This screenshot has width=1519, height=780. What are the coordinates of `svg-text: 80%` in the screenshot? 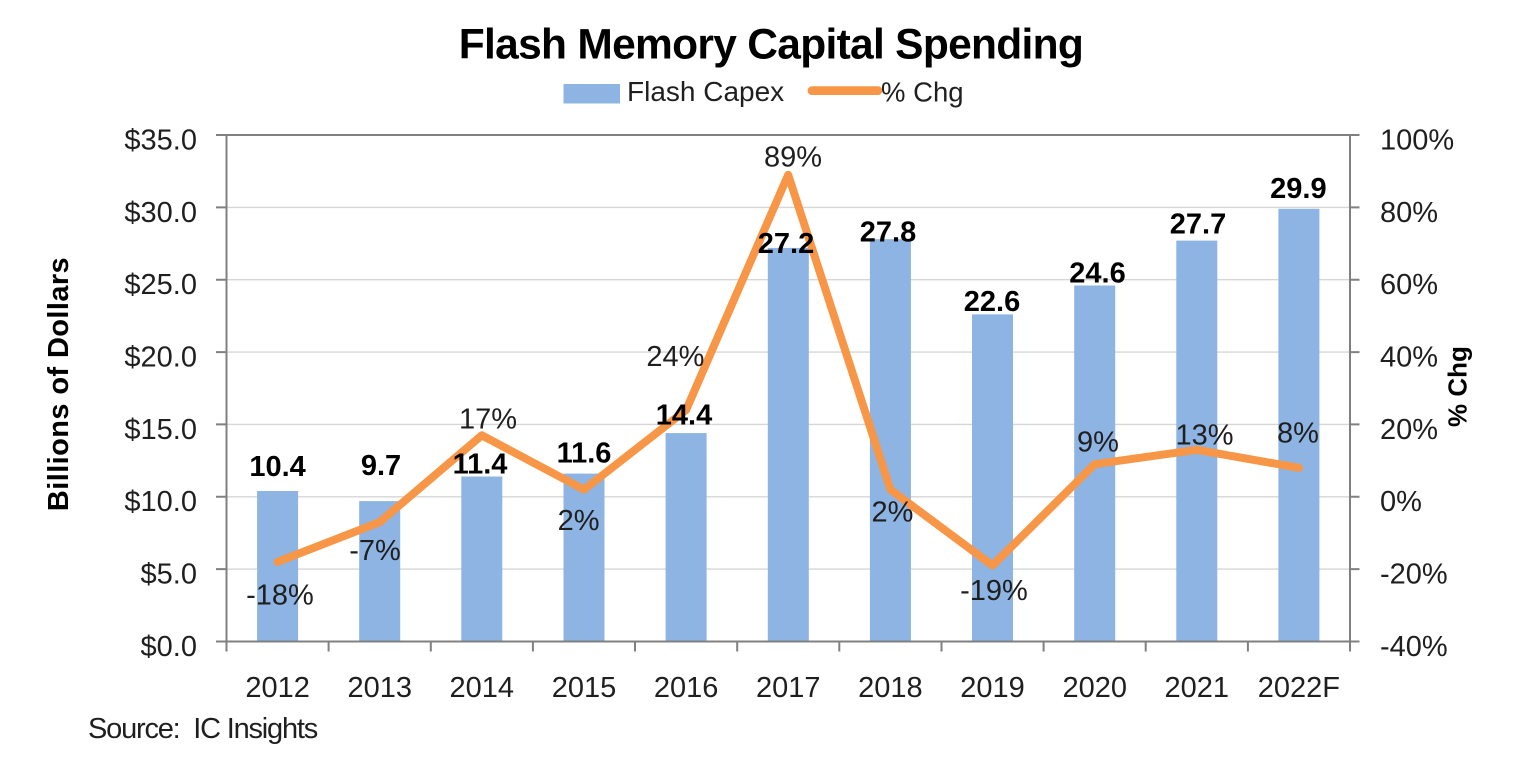 It's located at (1409, 213).